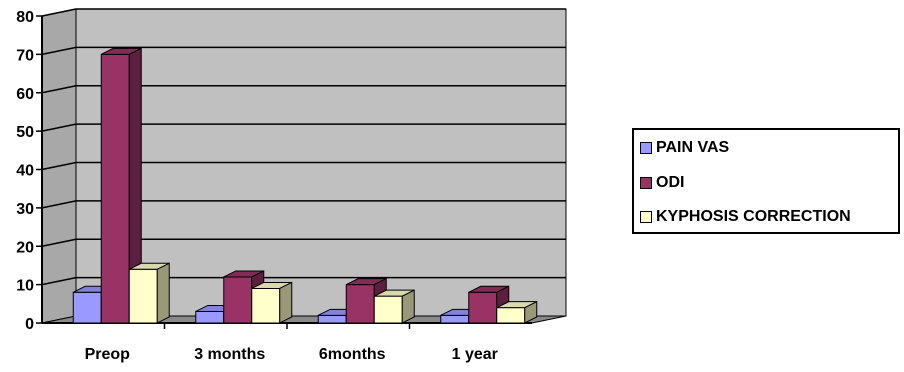 The width and height of the screenshot is (904, 372). What do you see at coordinates (670, 182) in the screenshot?
I see `legend-label-odi: ODI` at bounding box center [670, 182].